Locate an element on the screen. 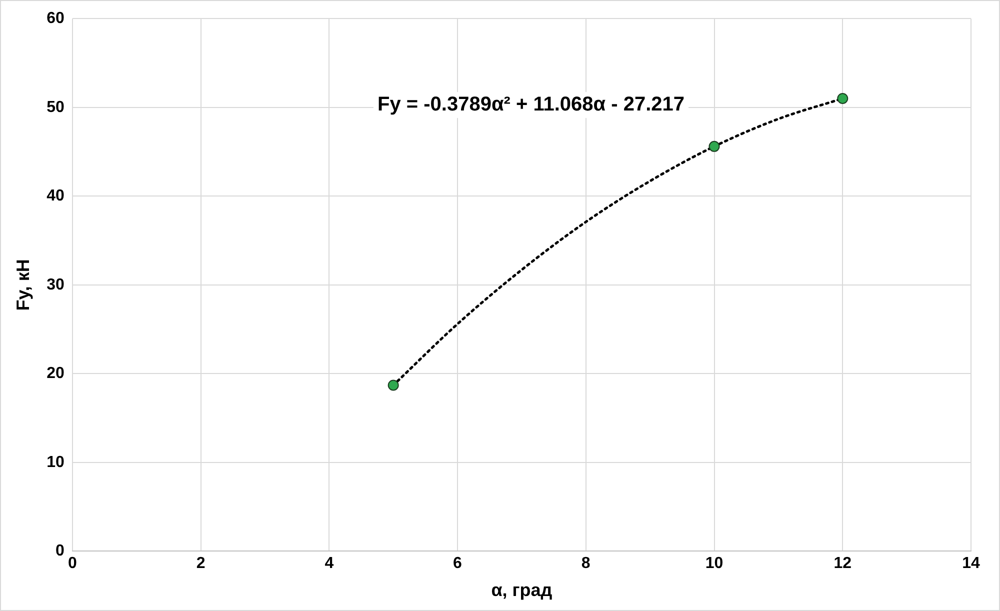 Image resolution: width=1000 pixels, height=611 pixels. x-tick-label: 4 is located at coordinates (329, 563).